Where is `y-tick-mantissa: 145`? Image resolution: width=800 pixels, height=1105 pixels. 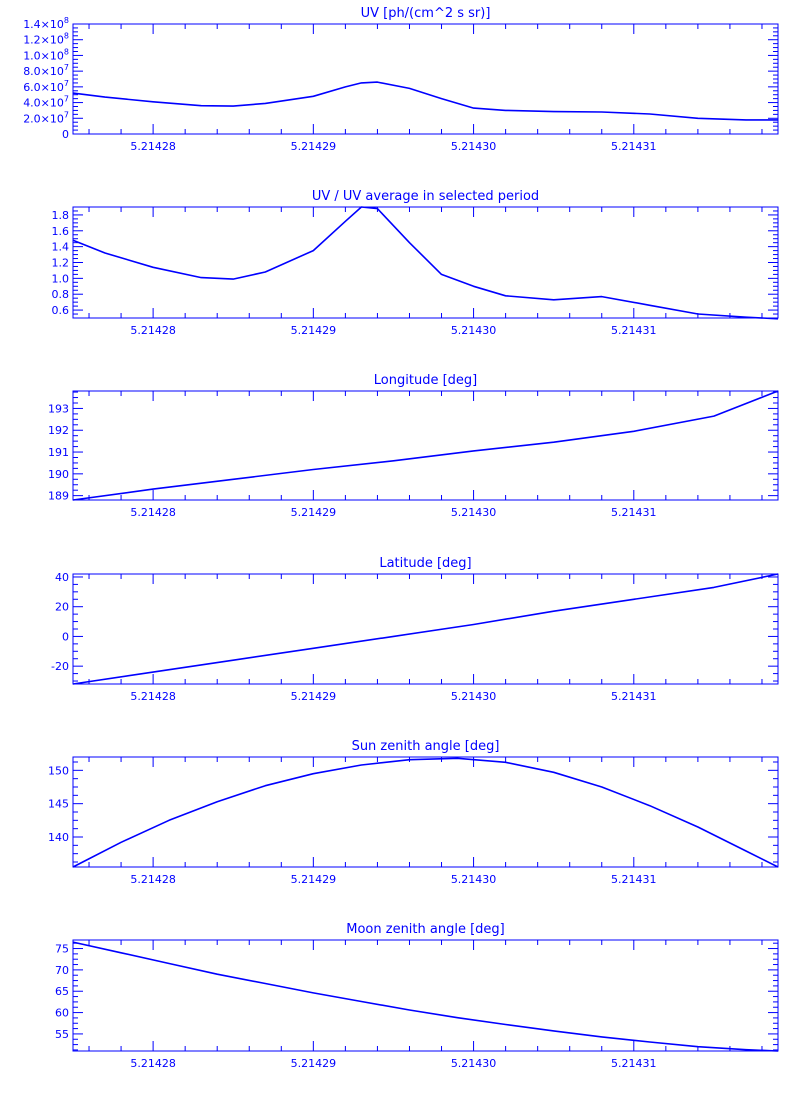 y-tick-mantissa: 145 is located at coordinates (58, 804).